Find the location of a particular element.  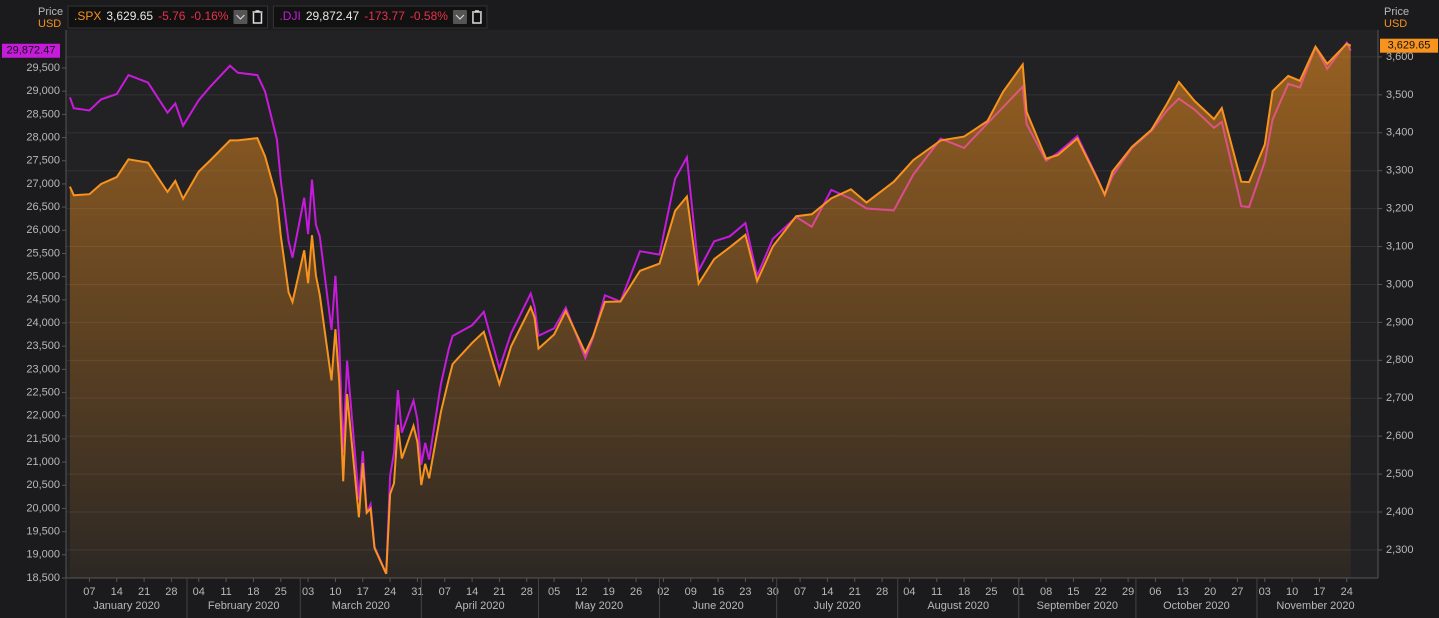

y2-tick-label: 2,700 is located at coordinates (1400, 398).